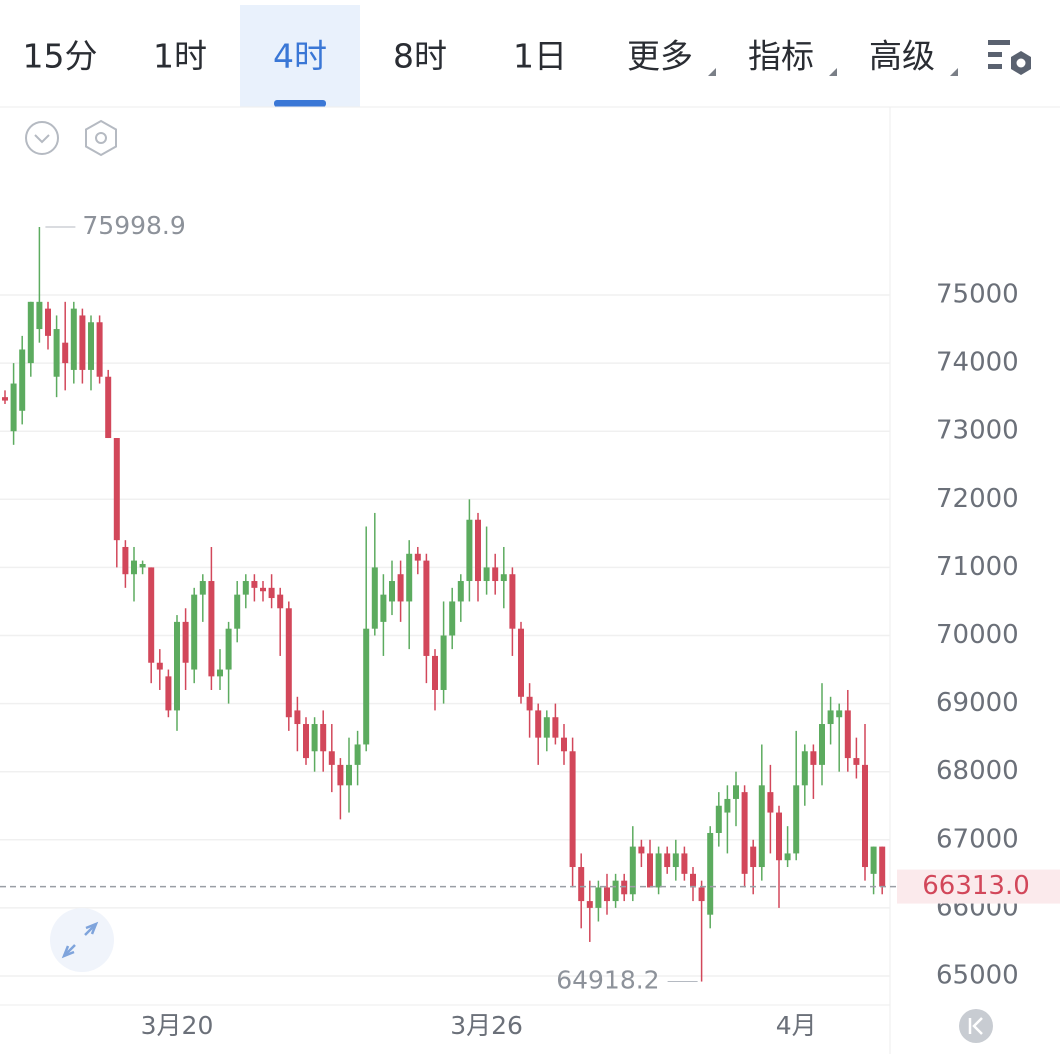 The width and height of the screenshot is (1060, 1058). What do you see at coordinates (420, 56) in the screenshot?
I see `tab: 8时` at bounding box center [420, 56].